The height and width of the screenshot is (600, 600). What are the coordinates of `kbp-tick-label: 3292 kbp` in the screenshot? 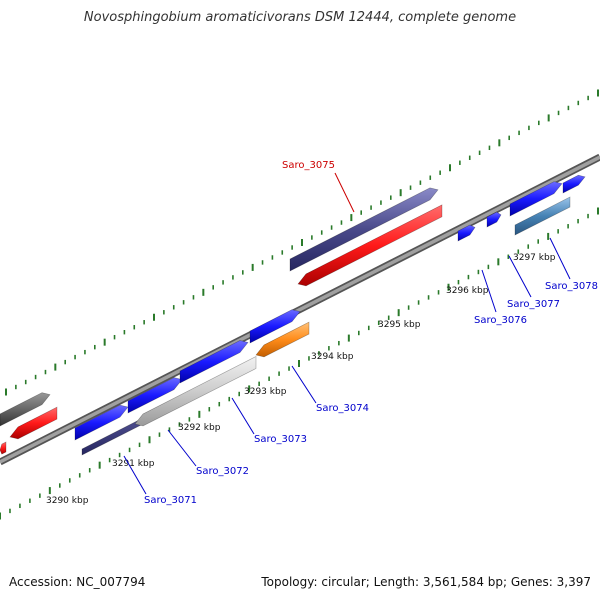 It's located at (199, 428).